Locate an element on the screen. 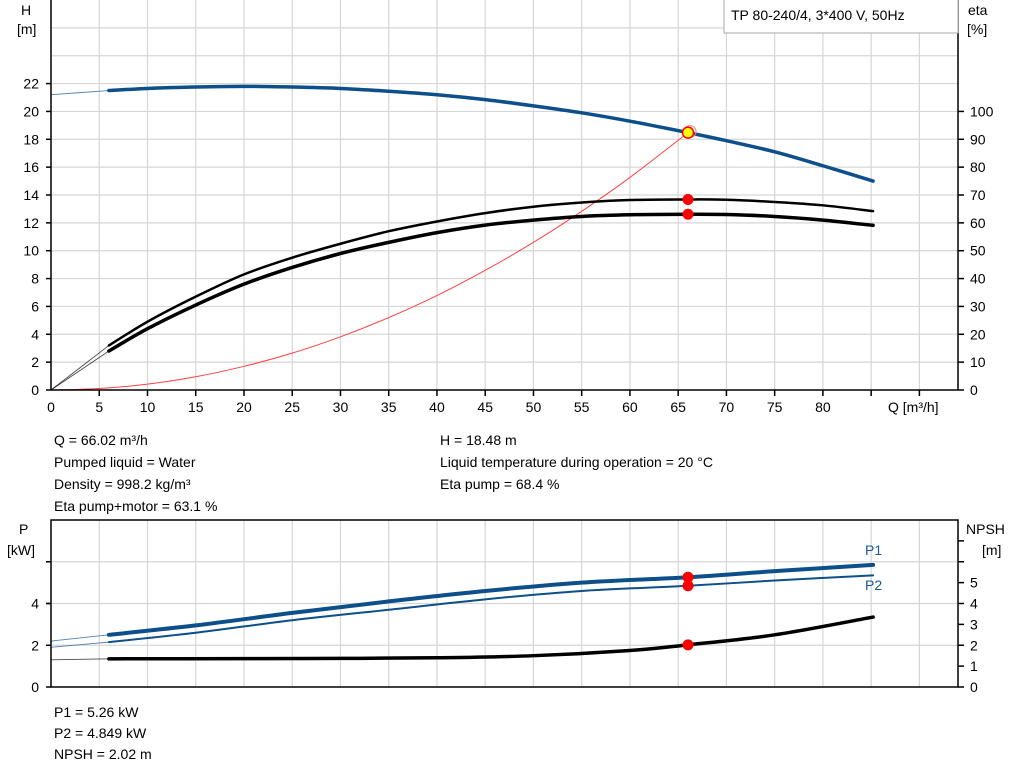  duty-marker-p1 is located at coordinates (688, 577).